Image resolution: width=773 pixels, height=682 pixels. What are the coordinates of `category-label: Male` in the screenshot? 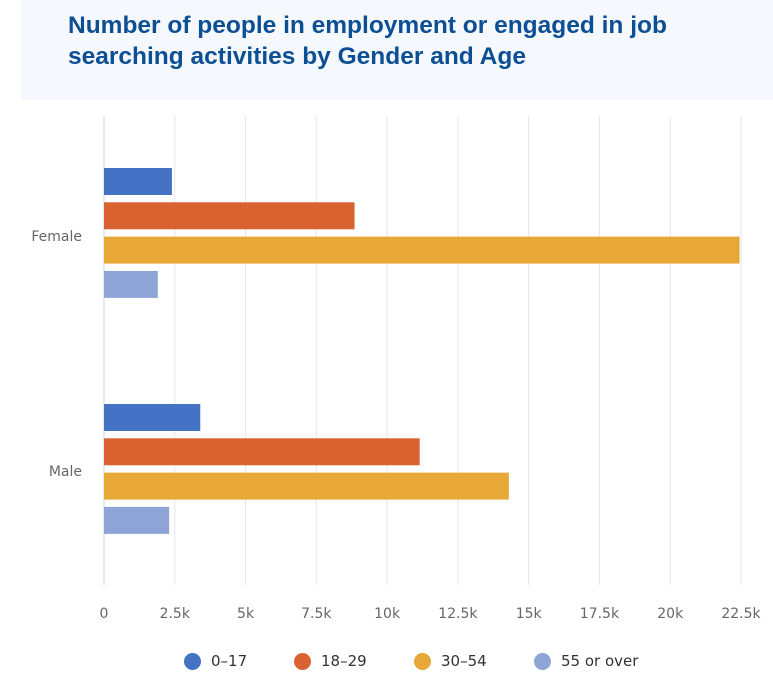 It's located at (65, 472).